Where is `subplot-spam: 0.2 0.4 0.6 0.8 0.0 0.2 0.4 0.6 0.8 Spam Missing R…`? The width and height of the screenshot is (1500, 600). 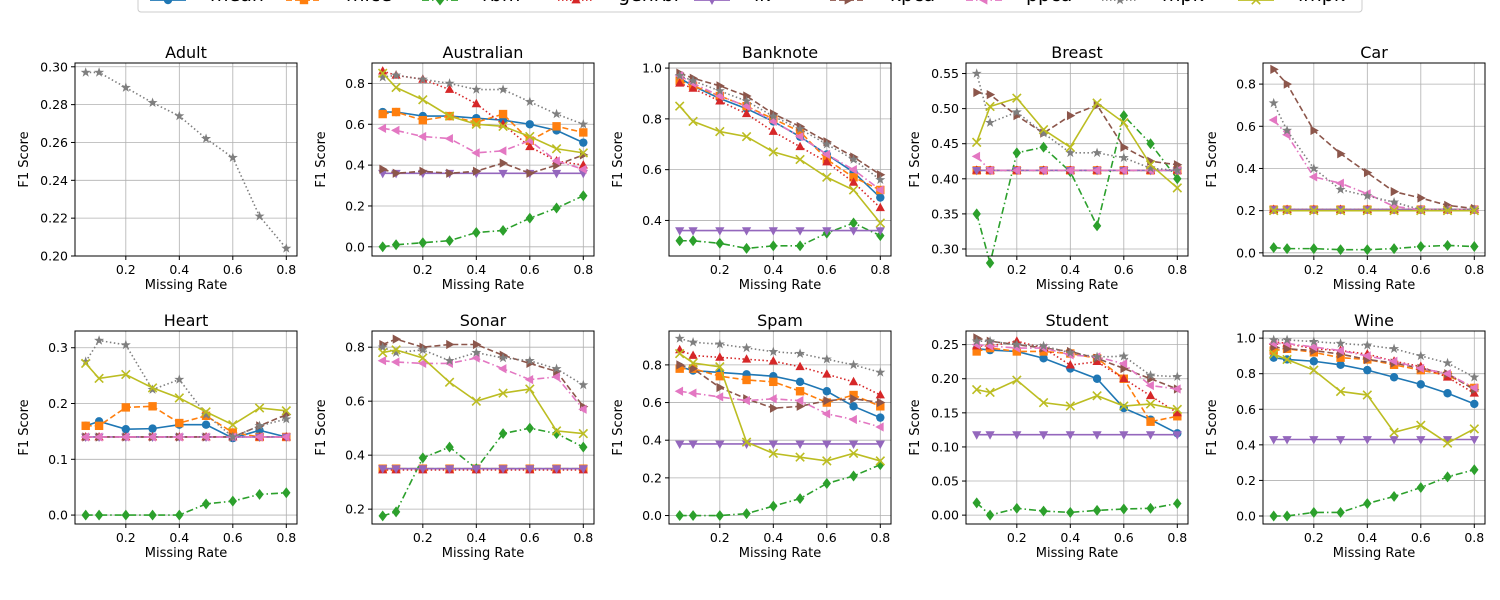 subplot-spam: 0.2 0.4 0.6 0.8 0.0 0.2 0.4 0.6 0.8 Spam Missing R… is located at coordinates (751, 436).